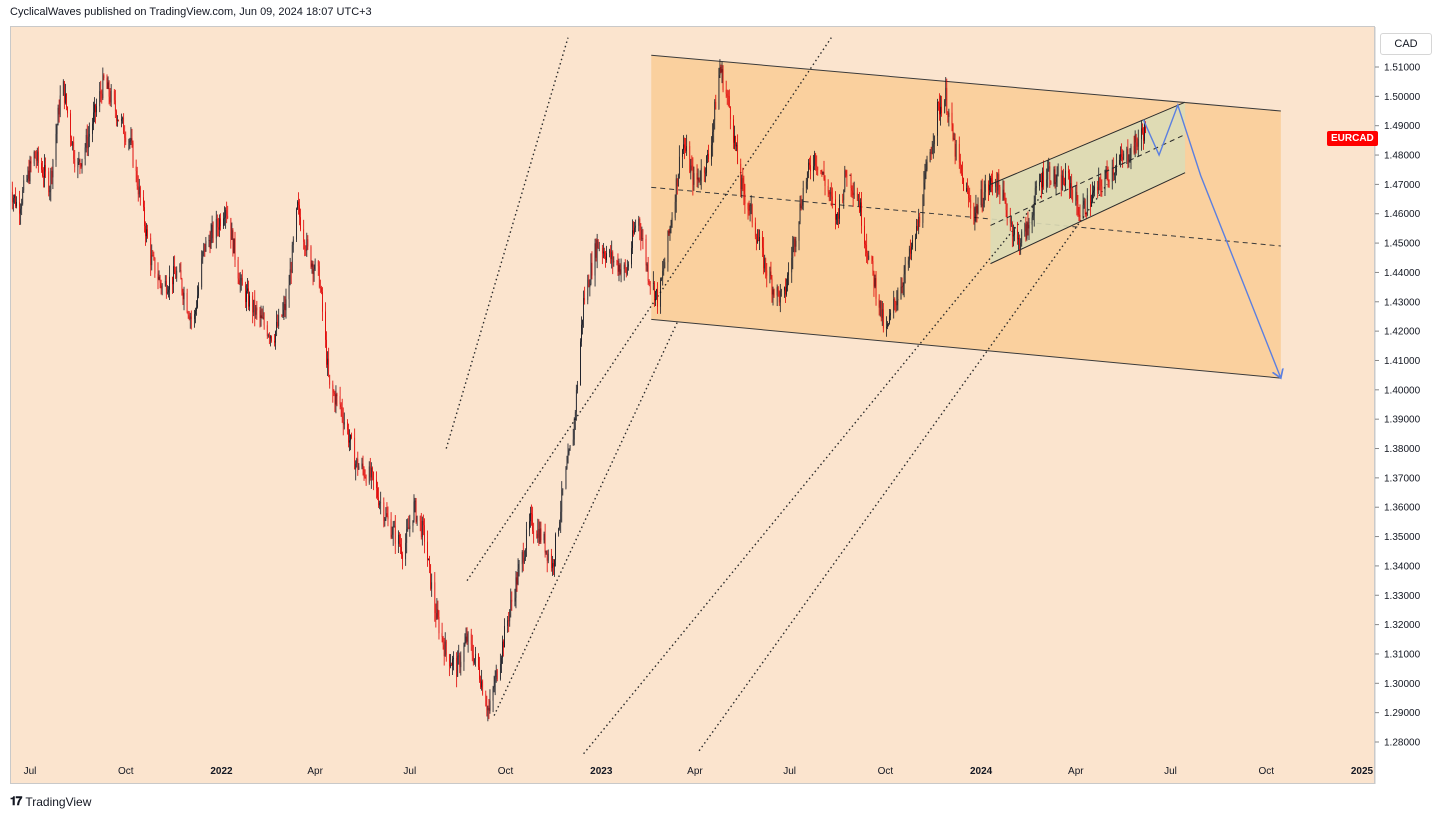 The image size is (1440, 820). I want to click on price-axis-label: 1.50000, so click(1402, 97).